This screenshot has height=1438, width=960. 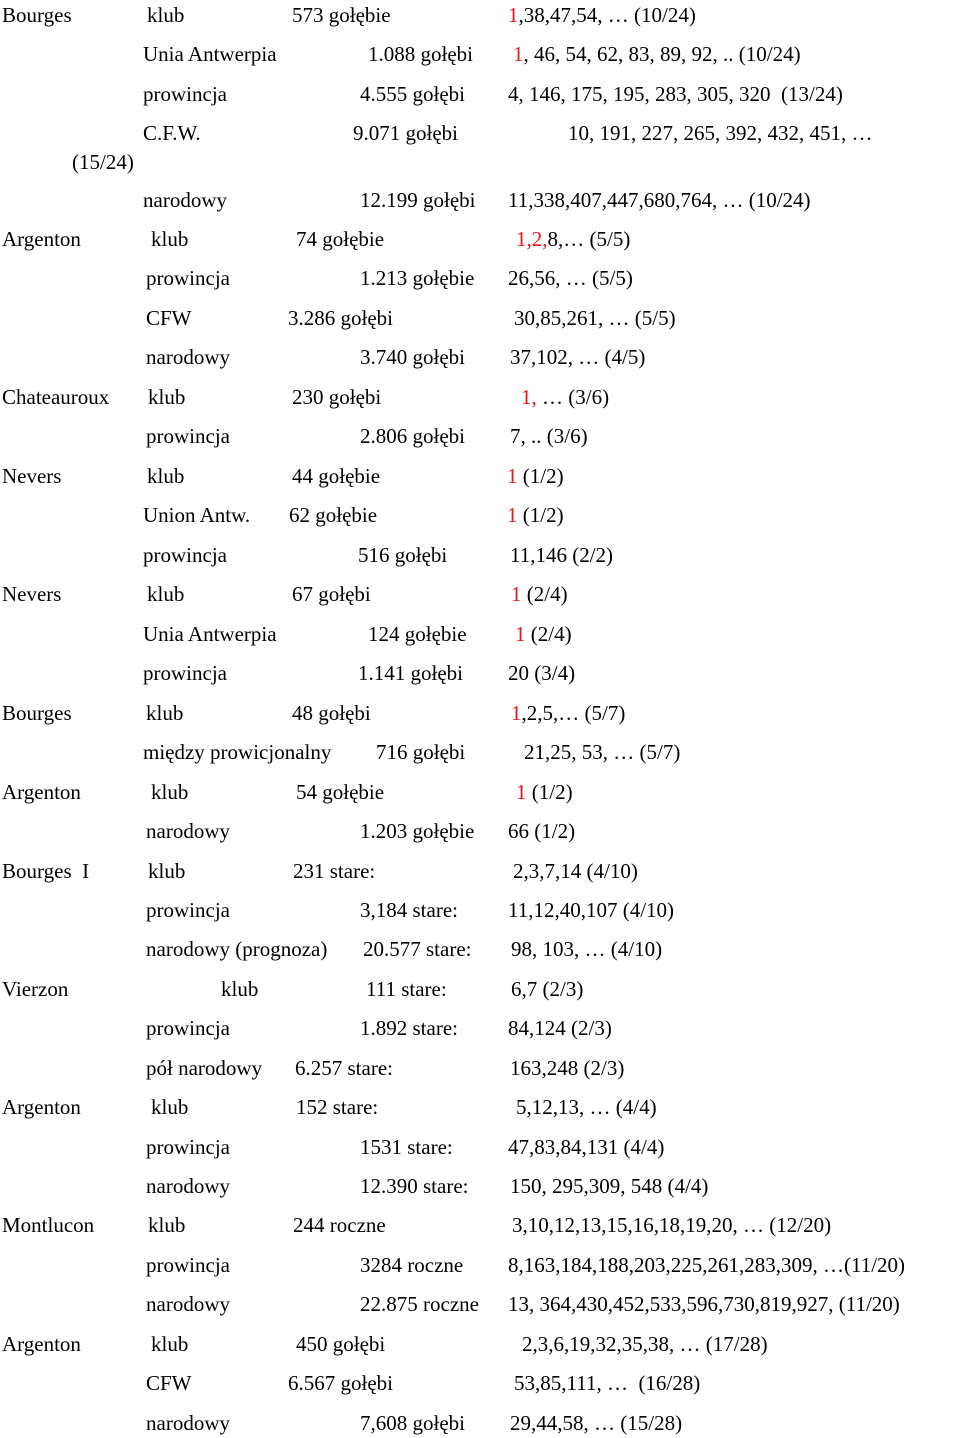 What do you see at coordinates (480, 673) in the screenshot?
I see `result-row: prowincja 1.141 gołębi 20 (3/4)` at bounding box center [480, 673].